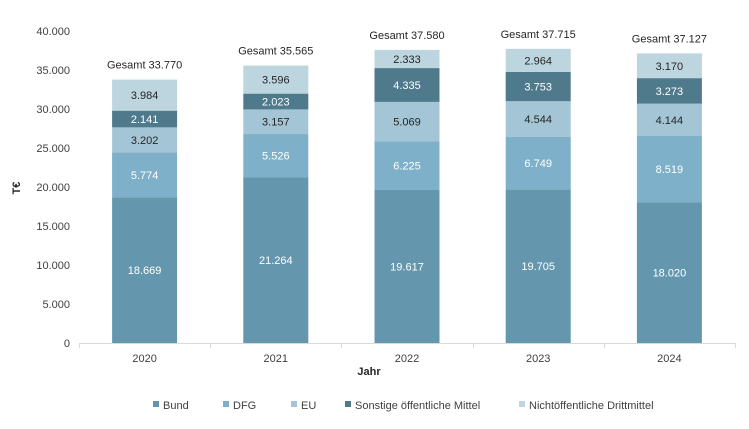 The image size is (749, 429). I want to click on data-label: 2.333, so click(407, 60).